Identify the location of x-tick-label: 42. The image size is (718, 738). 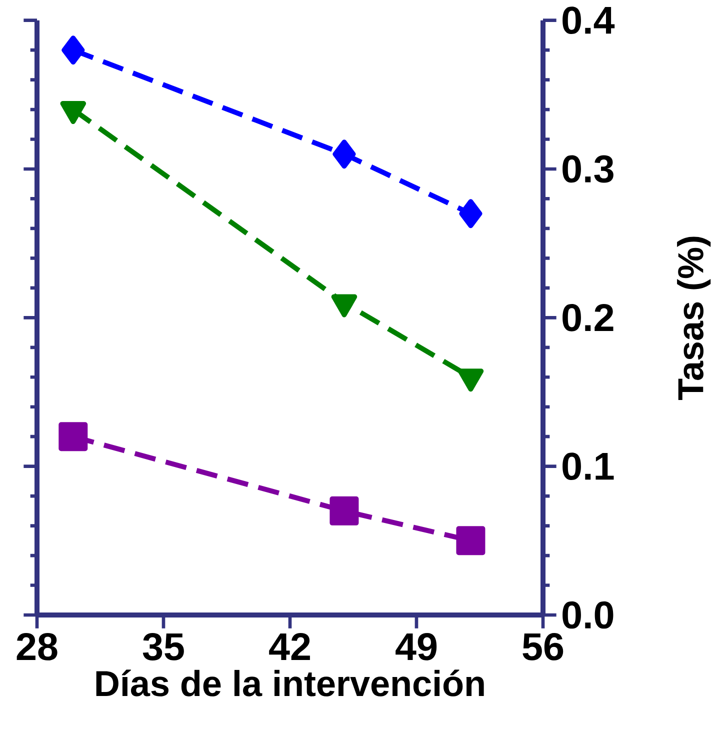
(289, 646).